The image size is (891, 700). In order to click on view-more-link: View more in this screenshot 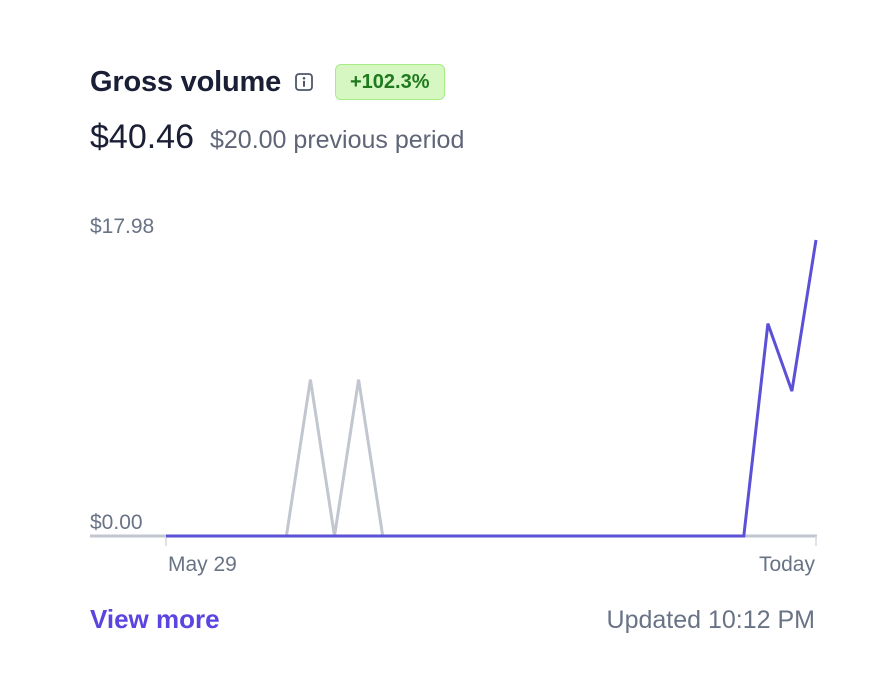, I will do `click(155, 619)`.